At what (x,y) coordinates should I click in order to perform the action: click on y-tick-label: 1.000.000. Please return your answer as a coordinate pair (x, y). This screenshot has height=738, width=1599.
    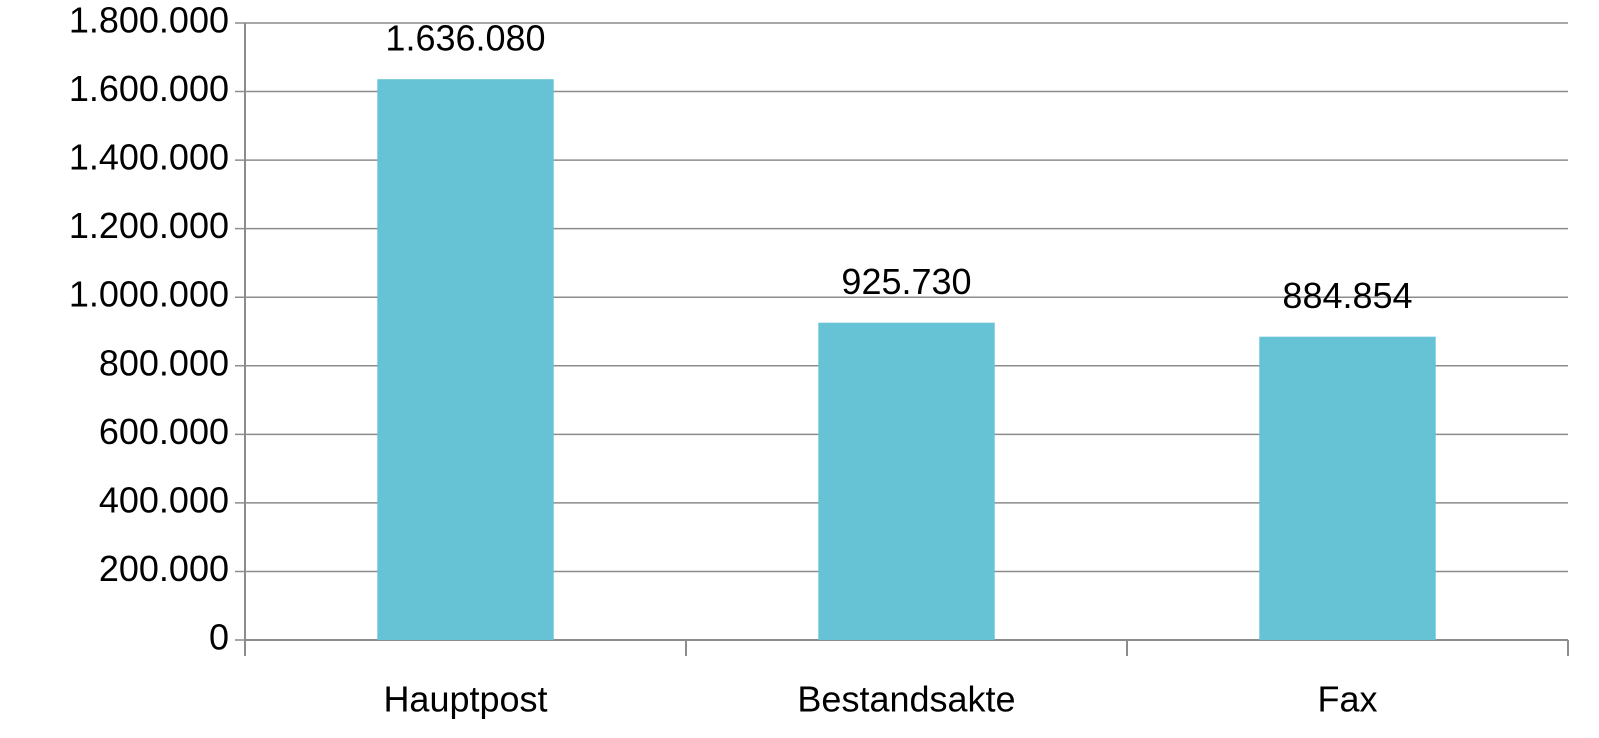
    Looking at the image, I should click on (149, 294).